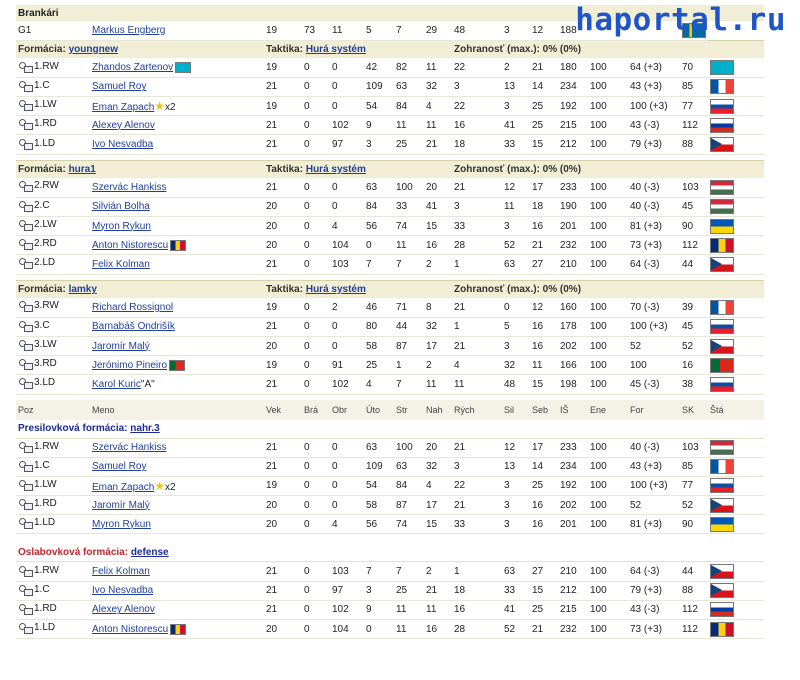 This screenshot has height=680, width=800. Describe the element at coordinates (538, 30) in the screenshot. I see `goalie-stat: 12` at that location.